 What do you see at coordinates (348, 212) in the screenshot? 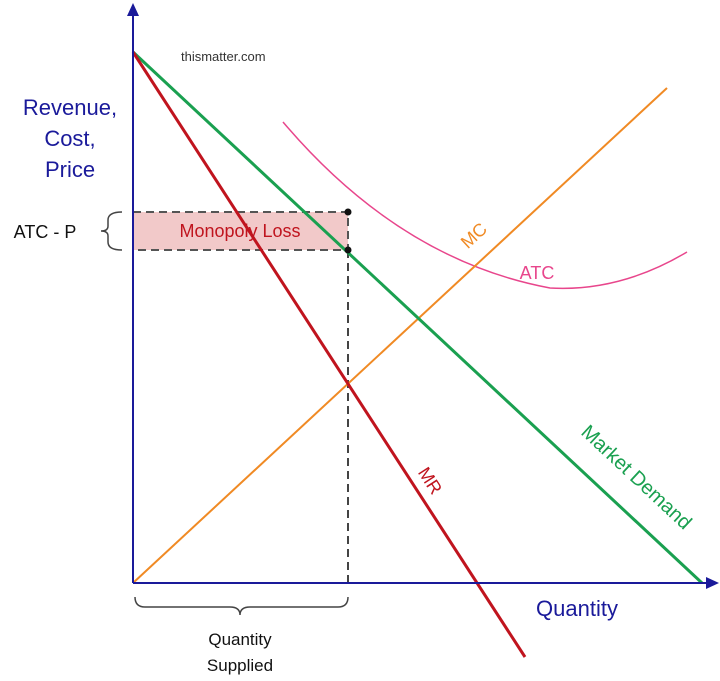
I see `atc-point` at bounding box center [348, 212].